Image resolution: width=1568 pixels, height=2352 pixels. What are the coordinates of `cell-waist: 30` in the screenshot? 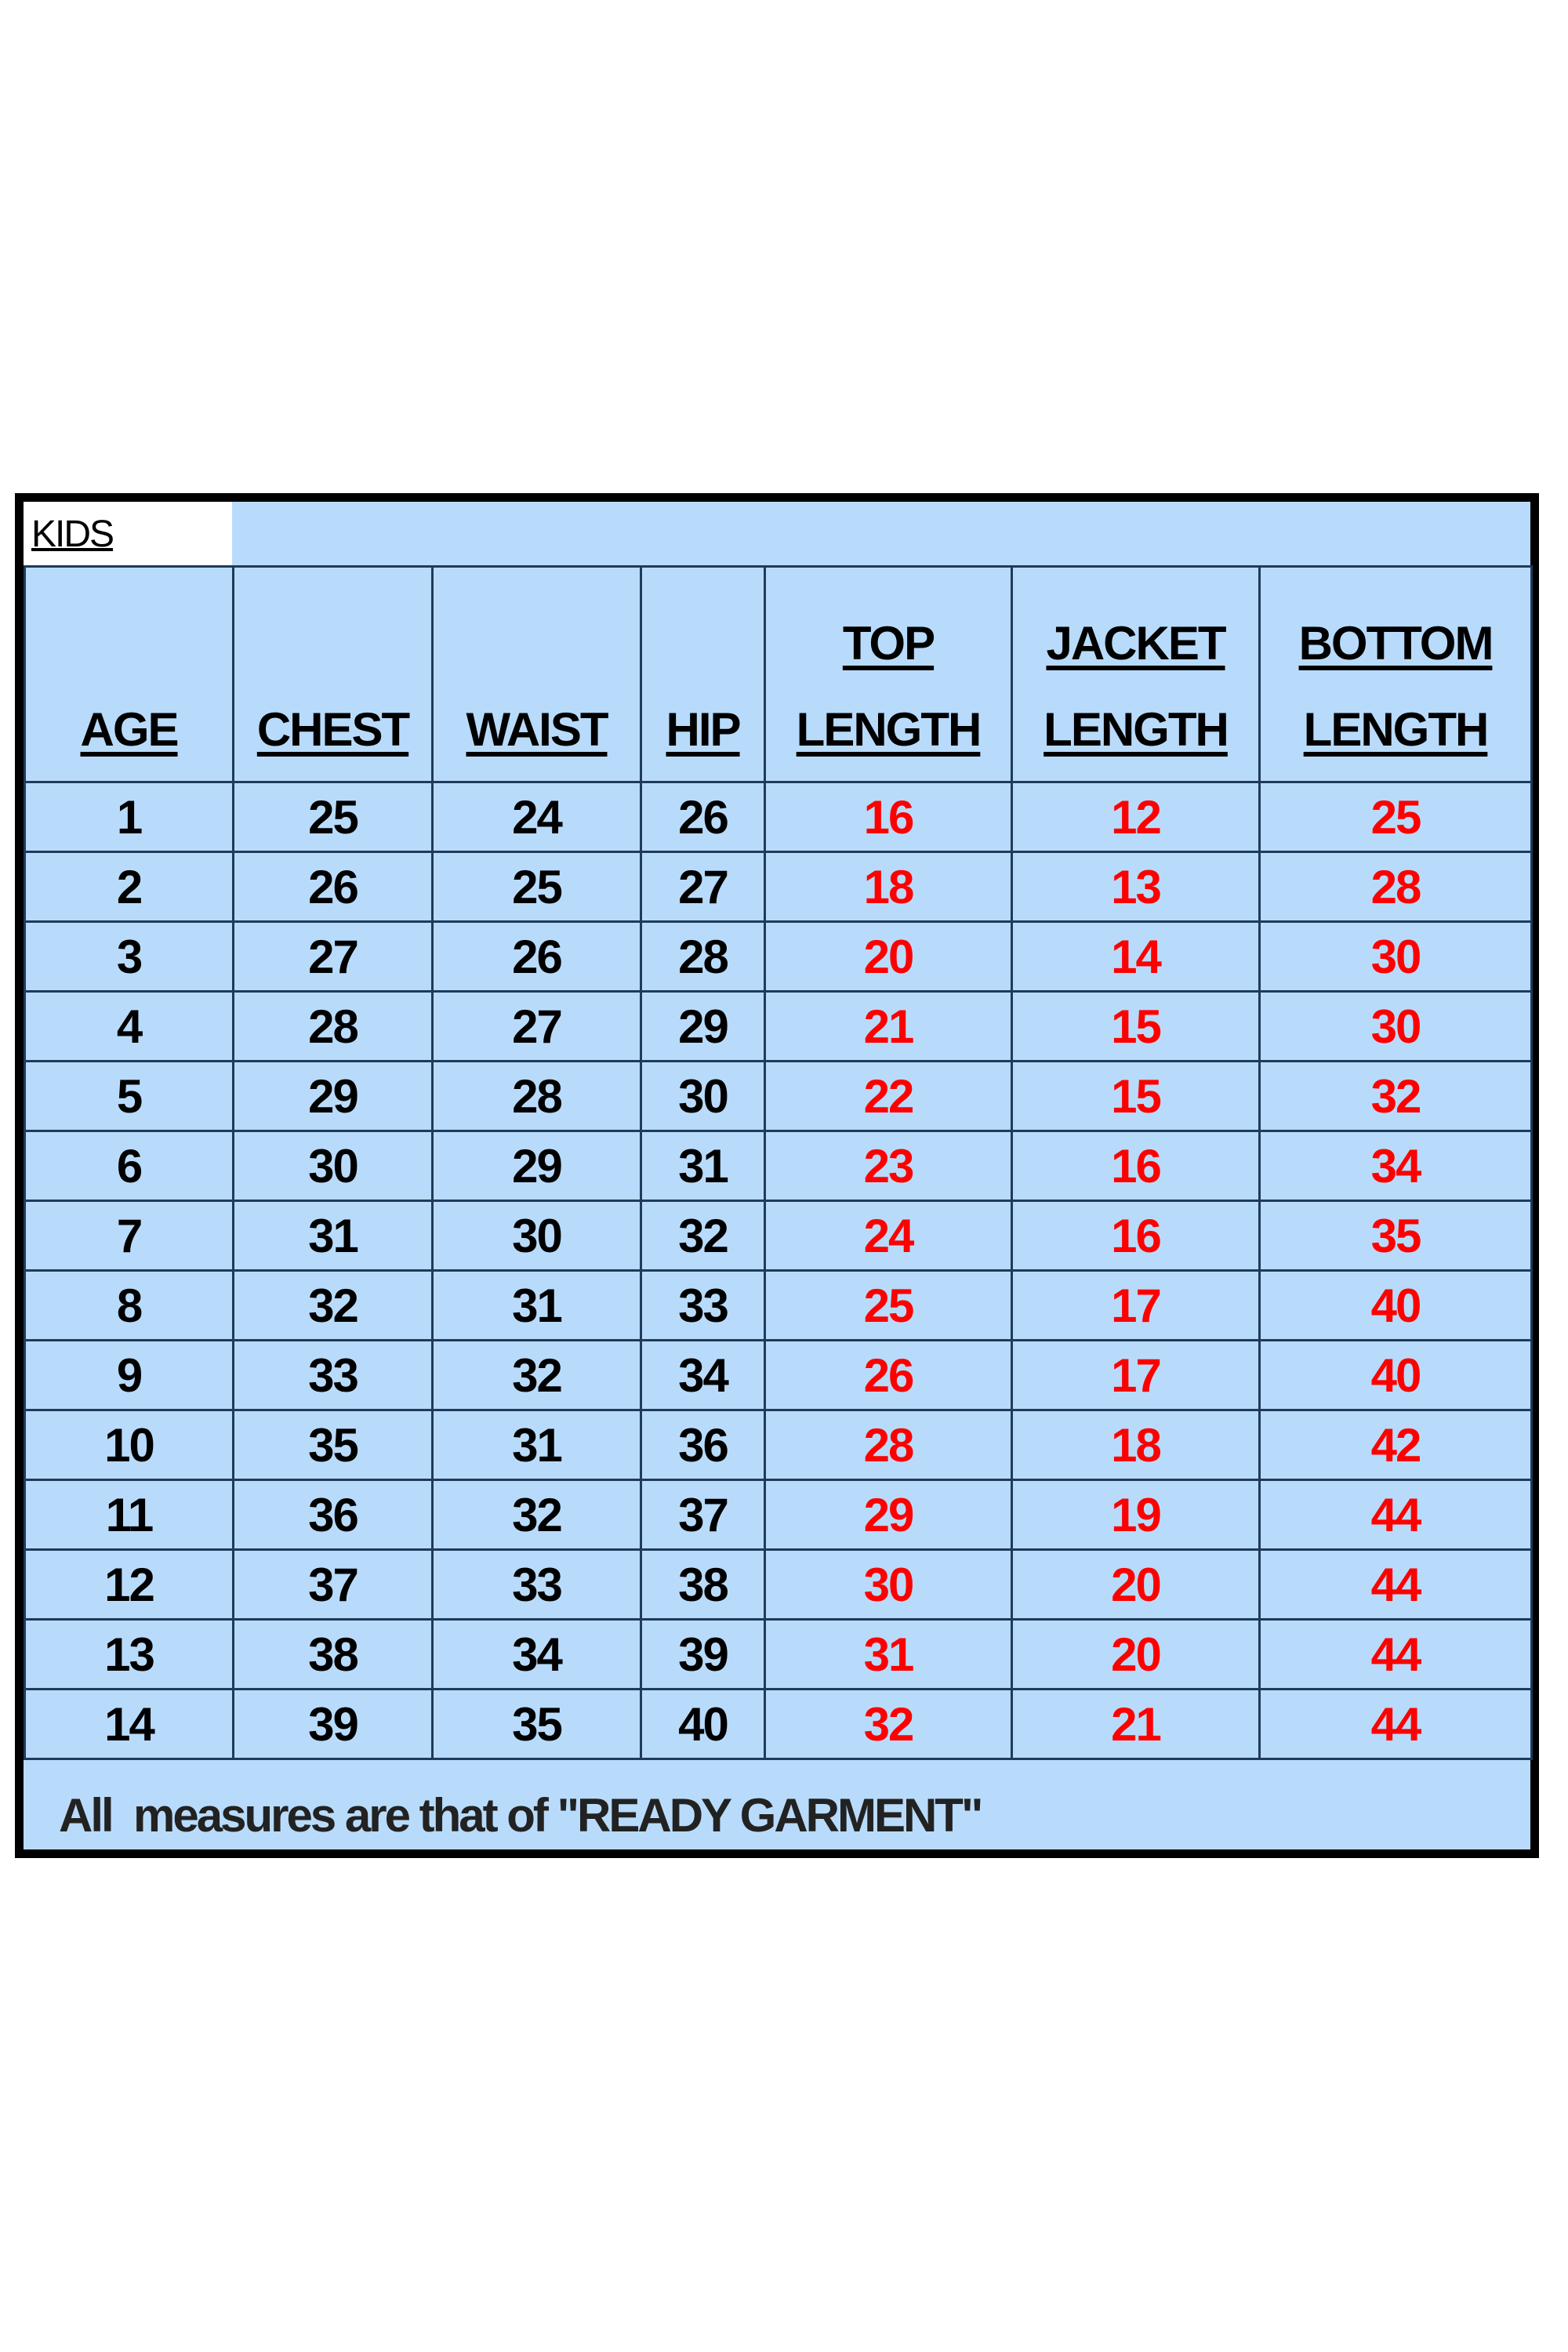 It's located at (536, 1236).